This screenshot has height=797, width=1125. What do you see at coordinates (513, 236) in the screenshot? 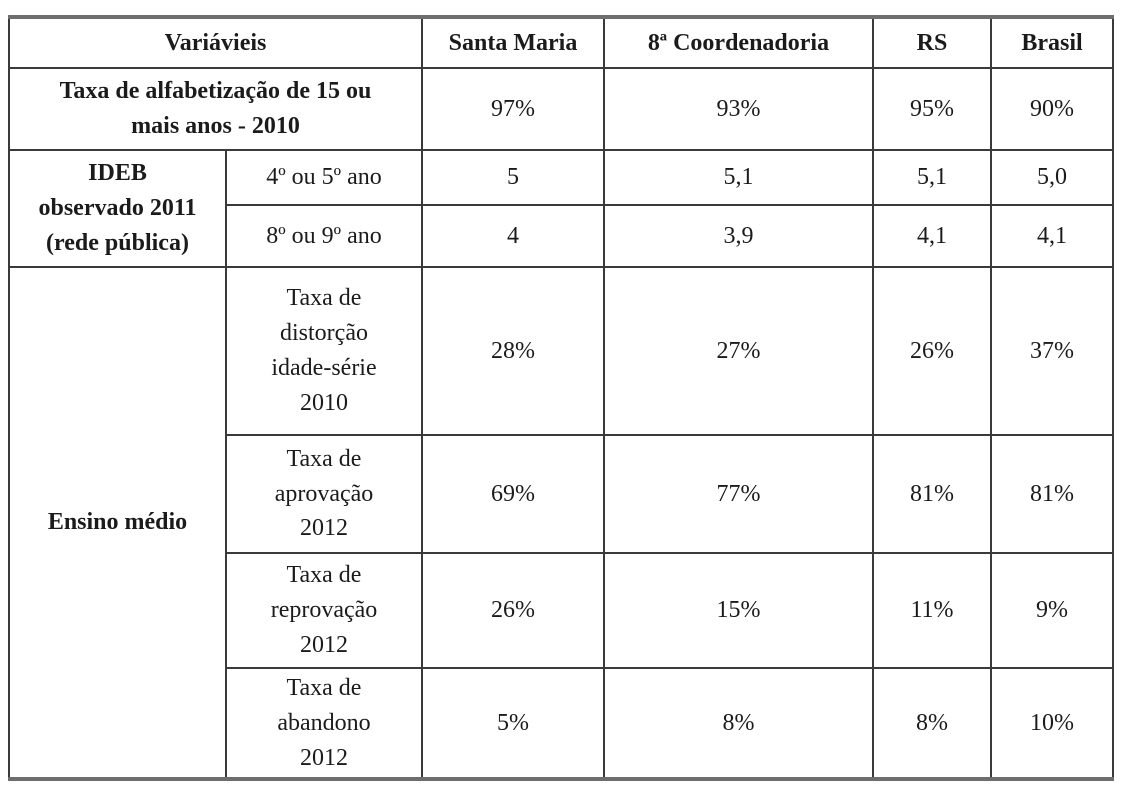
I see `cell-ideb89-santa-maria: 4` at bounding box center [513, 236].